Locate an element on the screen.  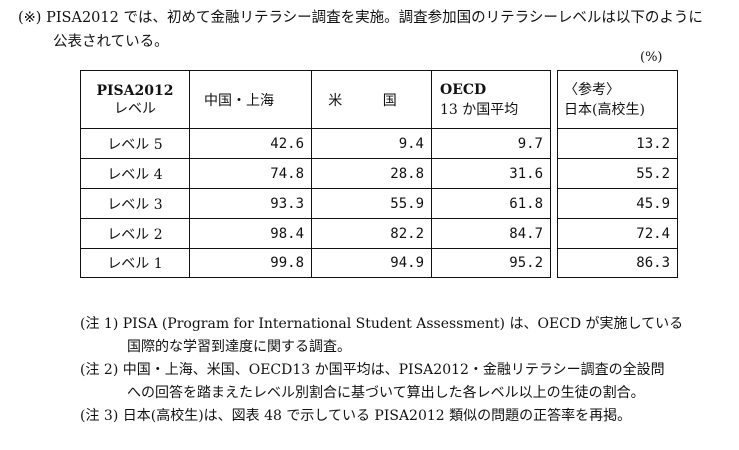
cell-us: 28.8 is located at coordinates (371, 173).